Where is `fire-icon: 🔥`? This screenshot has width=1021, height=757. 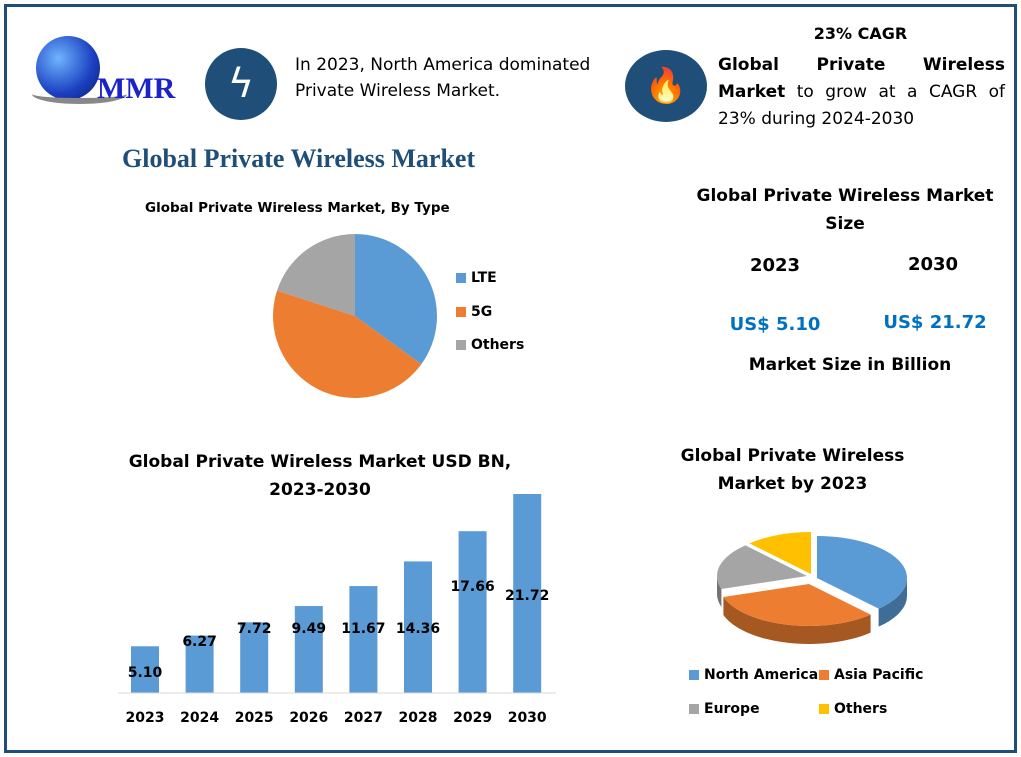
fire-icon: 🔥 is located at coordinates (666, 86).